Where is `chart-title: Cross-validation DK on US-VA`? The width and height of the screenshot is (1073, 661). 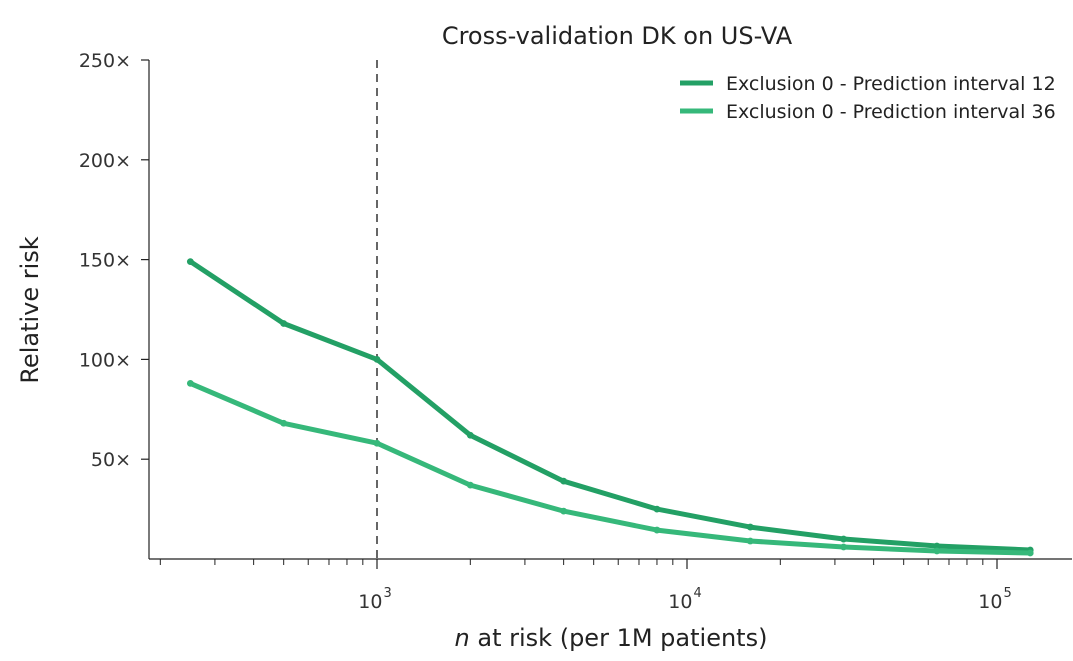
chart-title: Cross-validation DK on US-VA is located at coordinates (617, 36).